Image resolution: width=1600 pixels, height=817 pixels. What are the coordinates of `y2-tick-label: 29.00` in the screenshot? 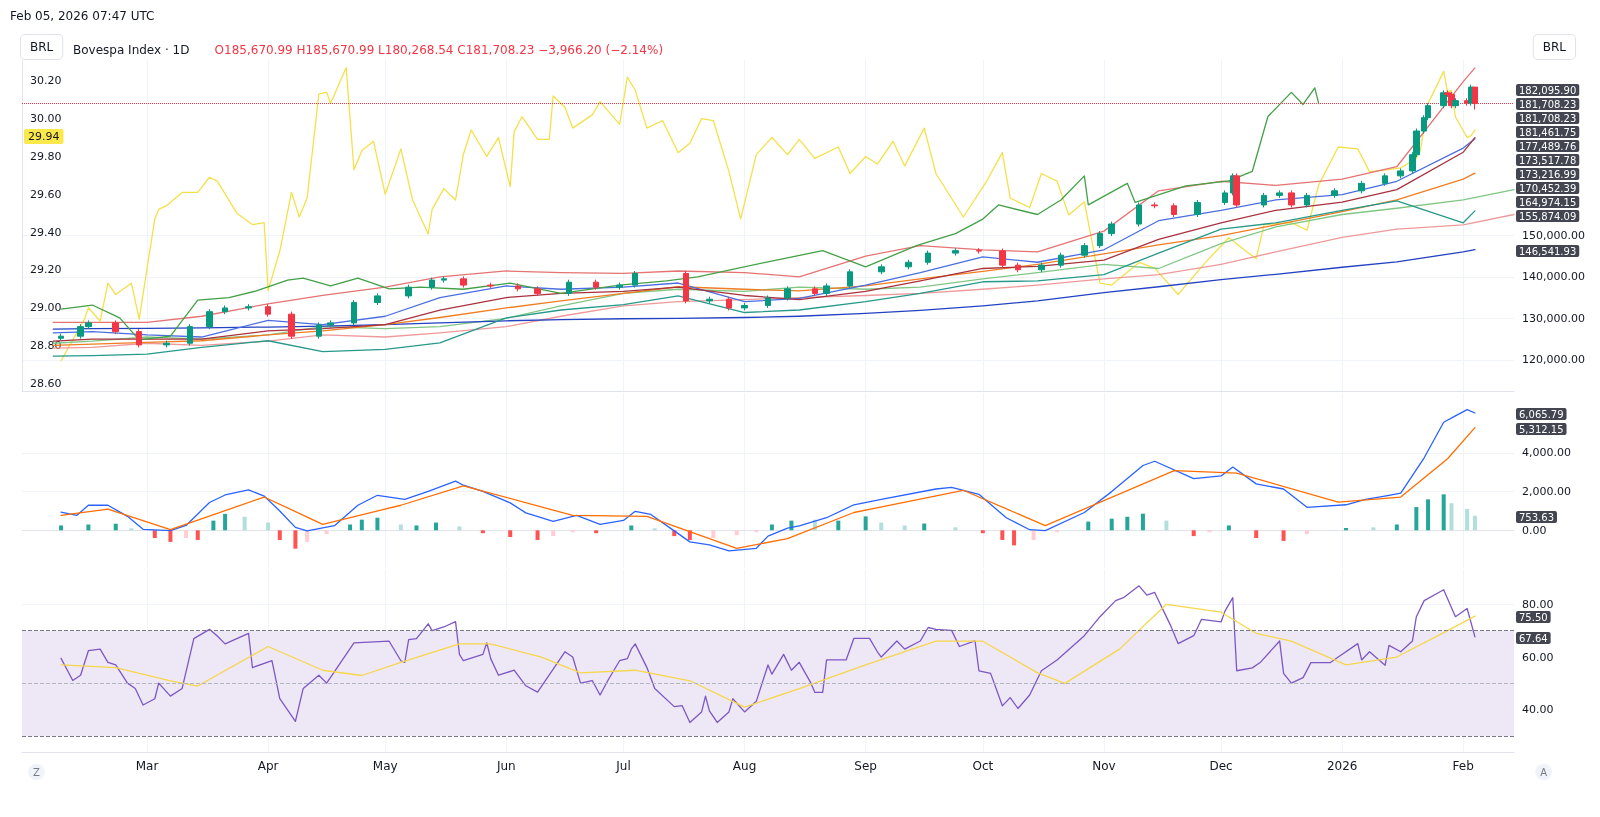 It's located at (46, 308).